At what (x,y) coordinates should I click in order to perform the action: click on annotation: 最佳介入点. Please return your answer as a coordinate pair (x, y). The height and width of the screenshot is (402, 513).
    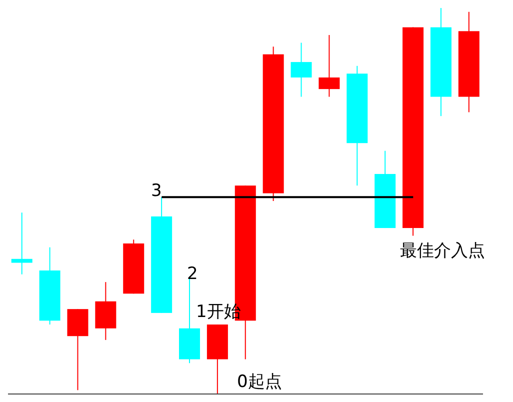
    Looking at the image, I should click on (442, 251).